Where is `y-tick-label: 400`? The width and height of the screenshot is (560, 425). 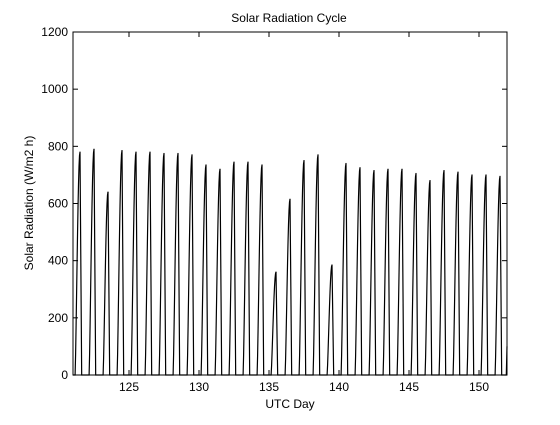
y-tick-label: 400 is located at coordinates (58, 261).